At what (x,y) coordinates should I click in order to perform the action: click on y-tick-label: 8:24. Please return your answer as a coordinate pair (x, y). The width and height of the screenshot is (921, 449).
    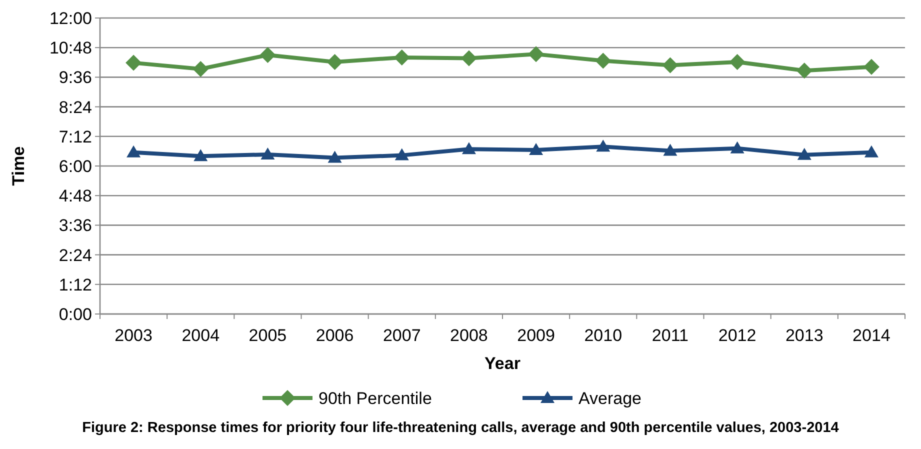
    Looking at the image, I should click on (75, 107).